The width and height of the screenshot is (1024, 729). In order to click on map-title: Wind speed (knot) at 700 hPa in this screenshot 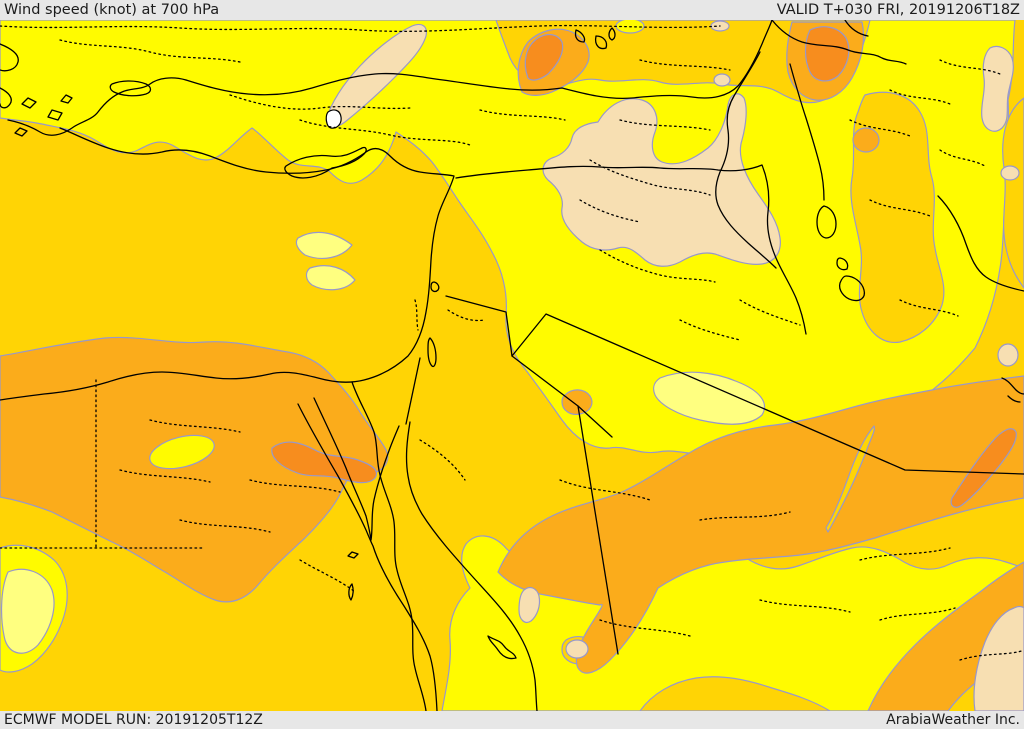, I will do `click(112, 9)`.